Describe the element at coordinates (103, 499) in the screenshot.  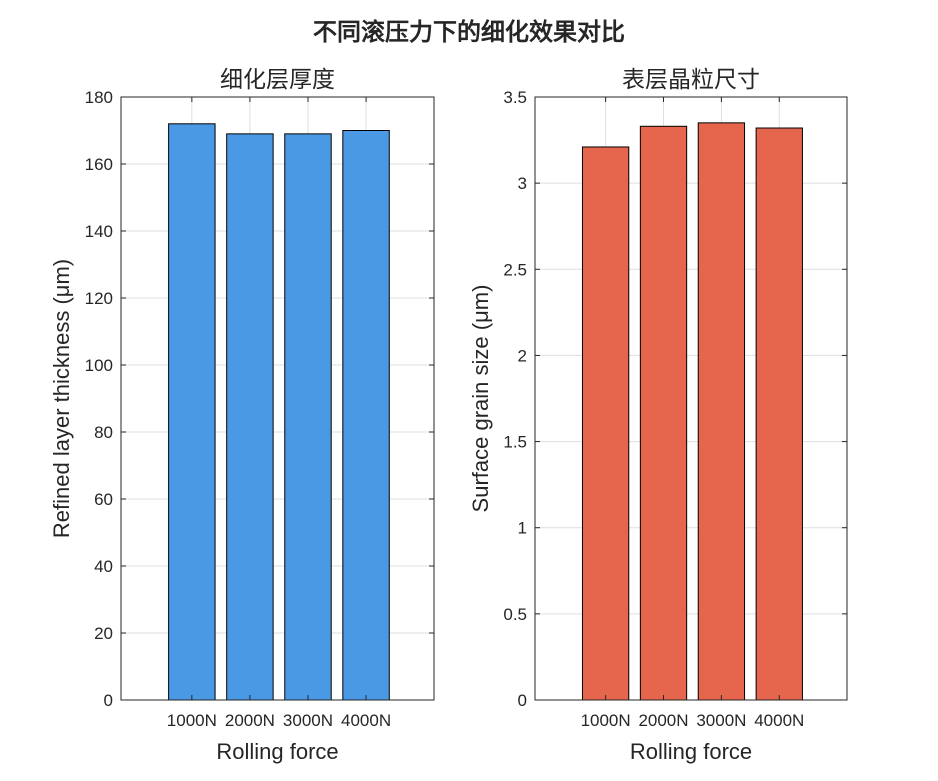
I see `y-tick-label: 60` at that location.